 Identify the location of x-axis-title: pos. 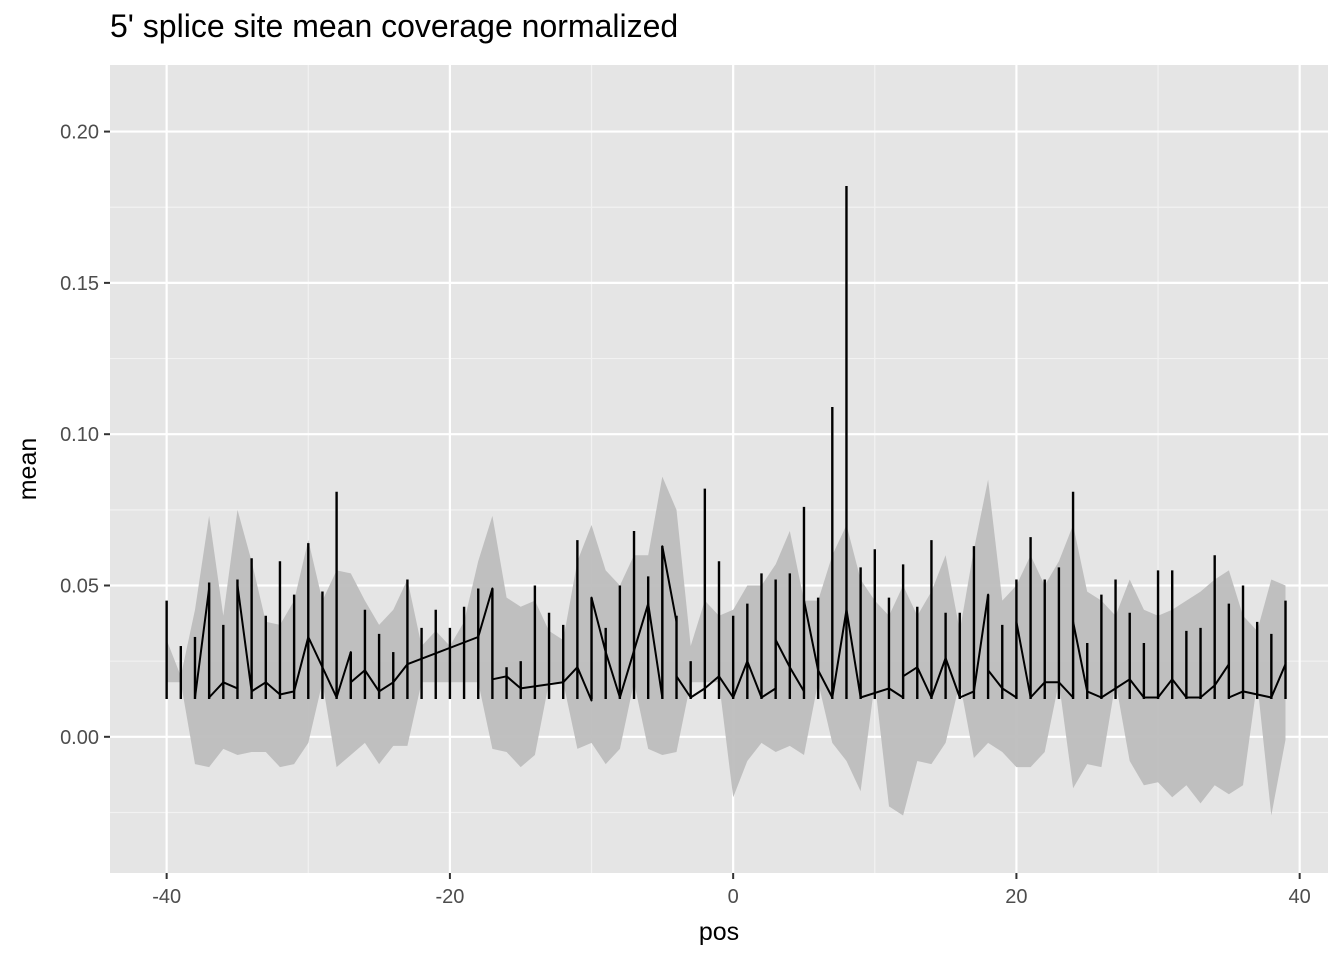
(719, 932).